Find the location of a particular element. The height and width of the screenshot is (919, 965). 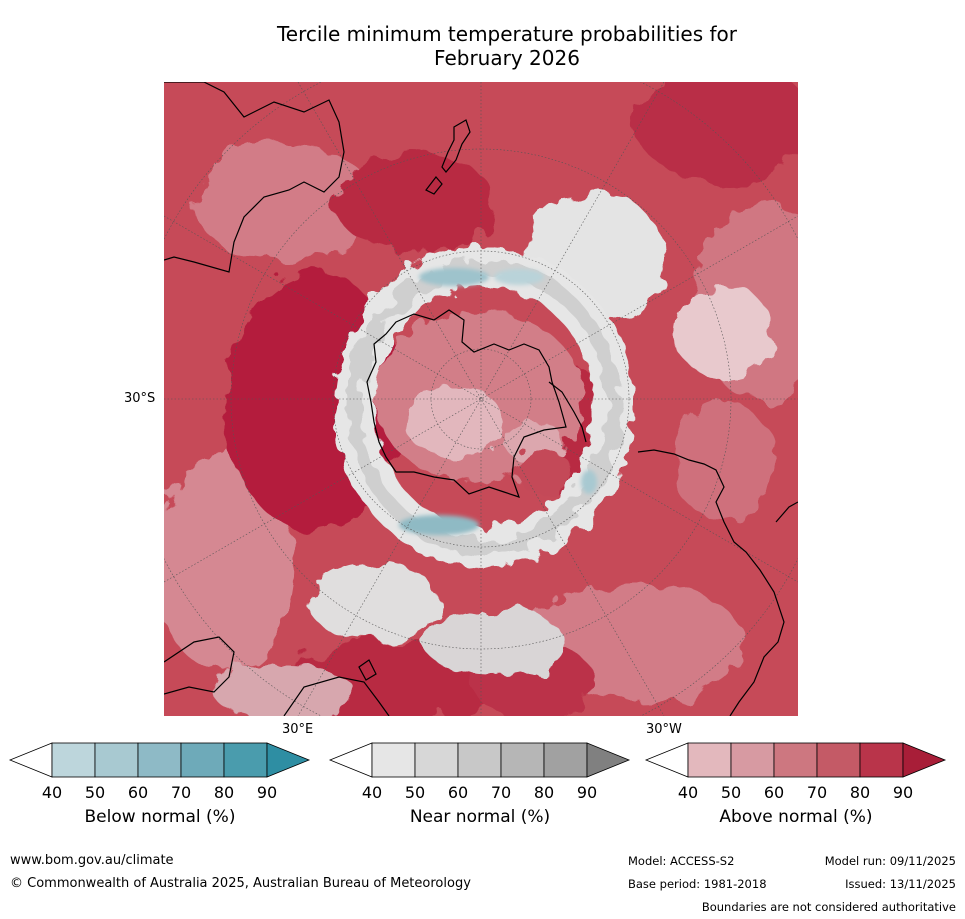

antarctica-shading is located at coordinates (479, 403).